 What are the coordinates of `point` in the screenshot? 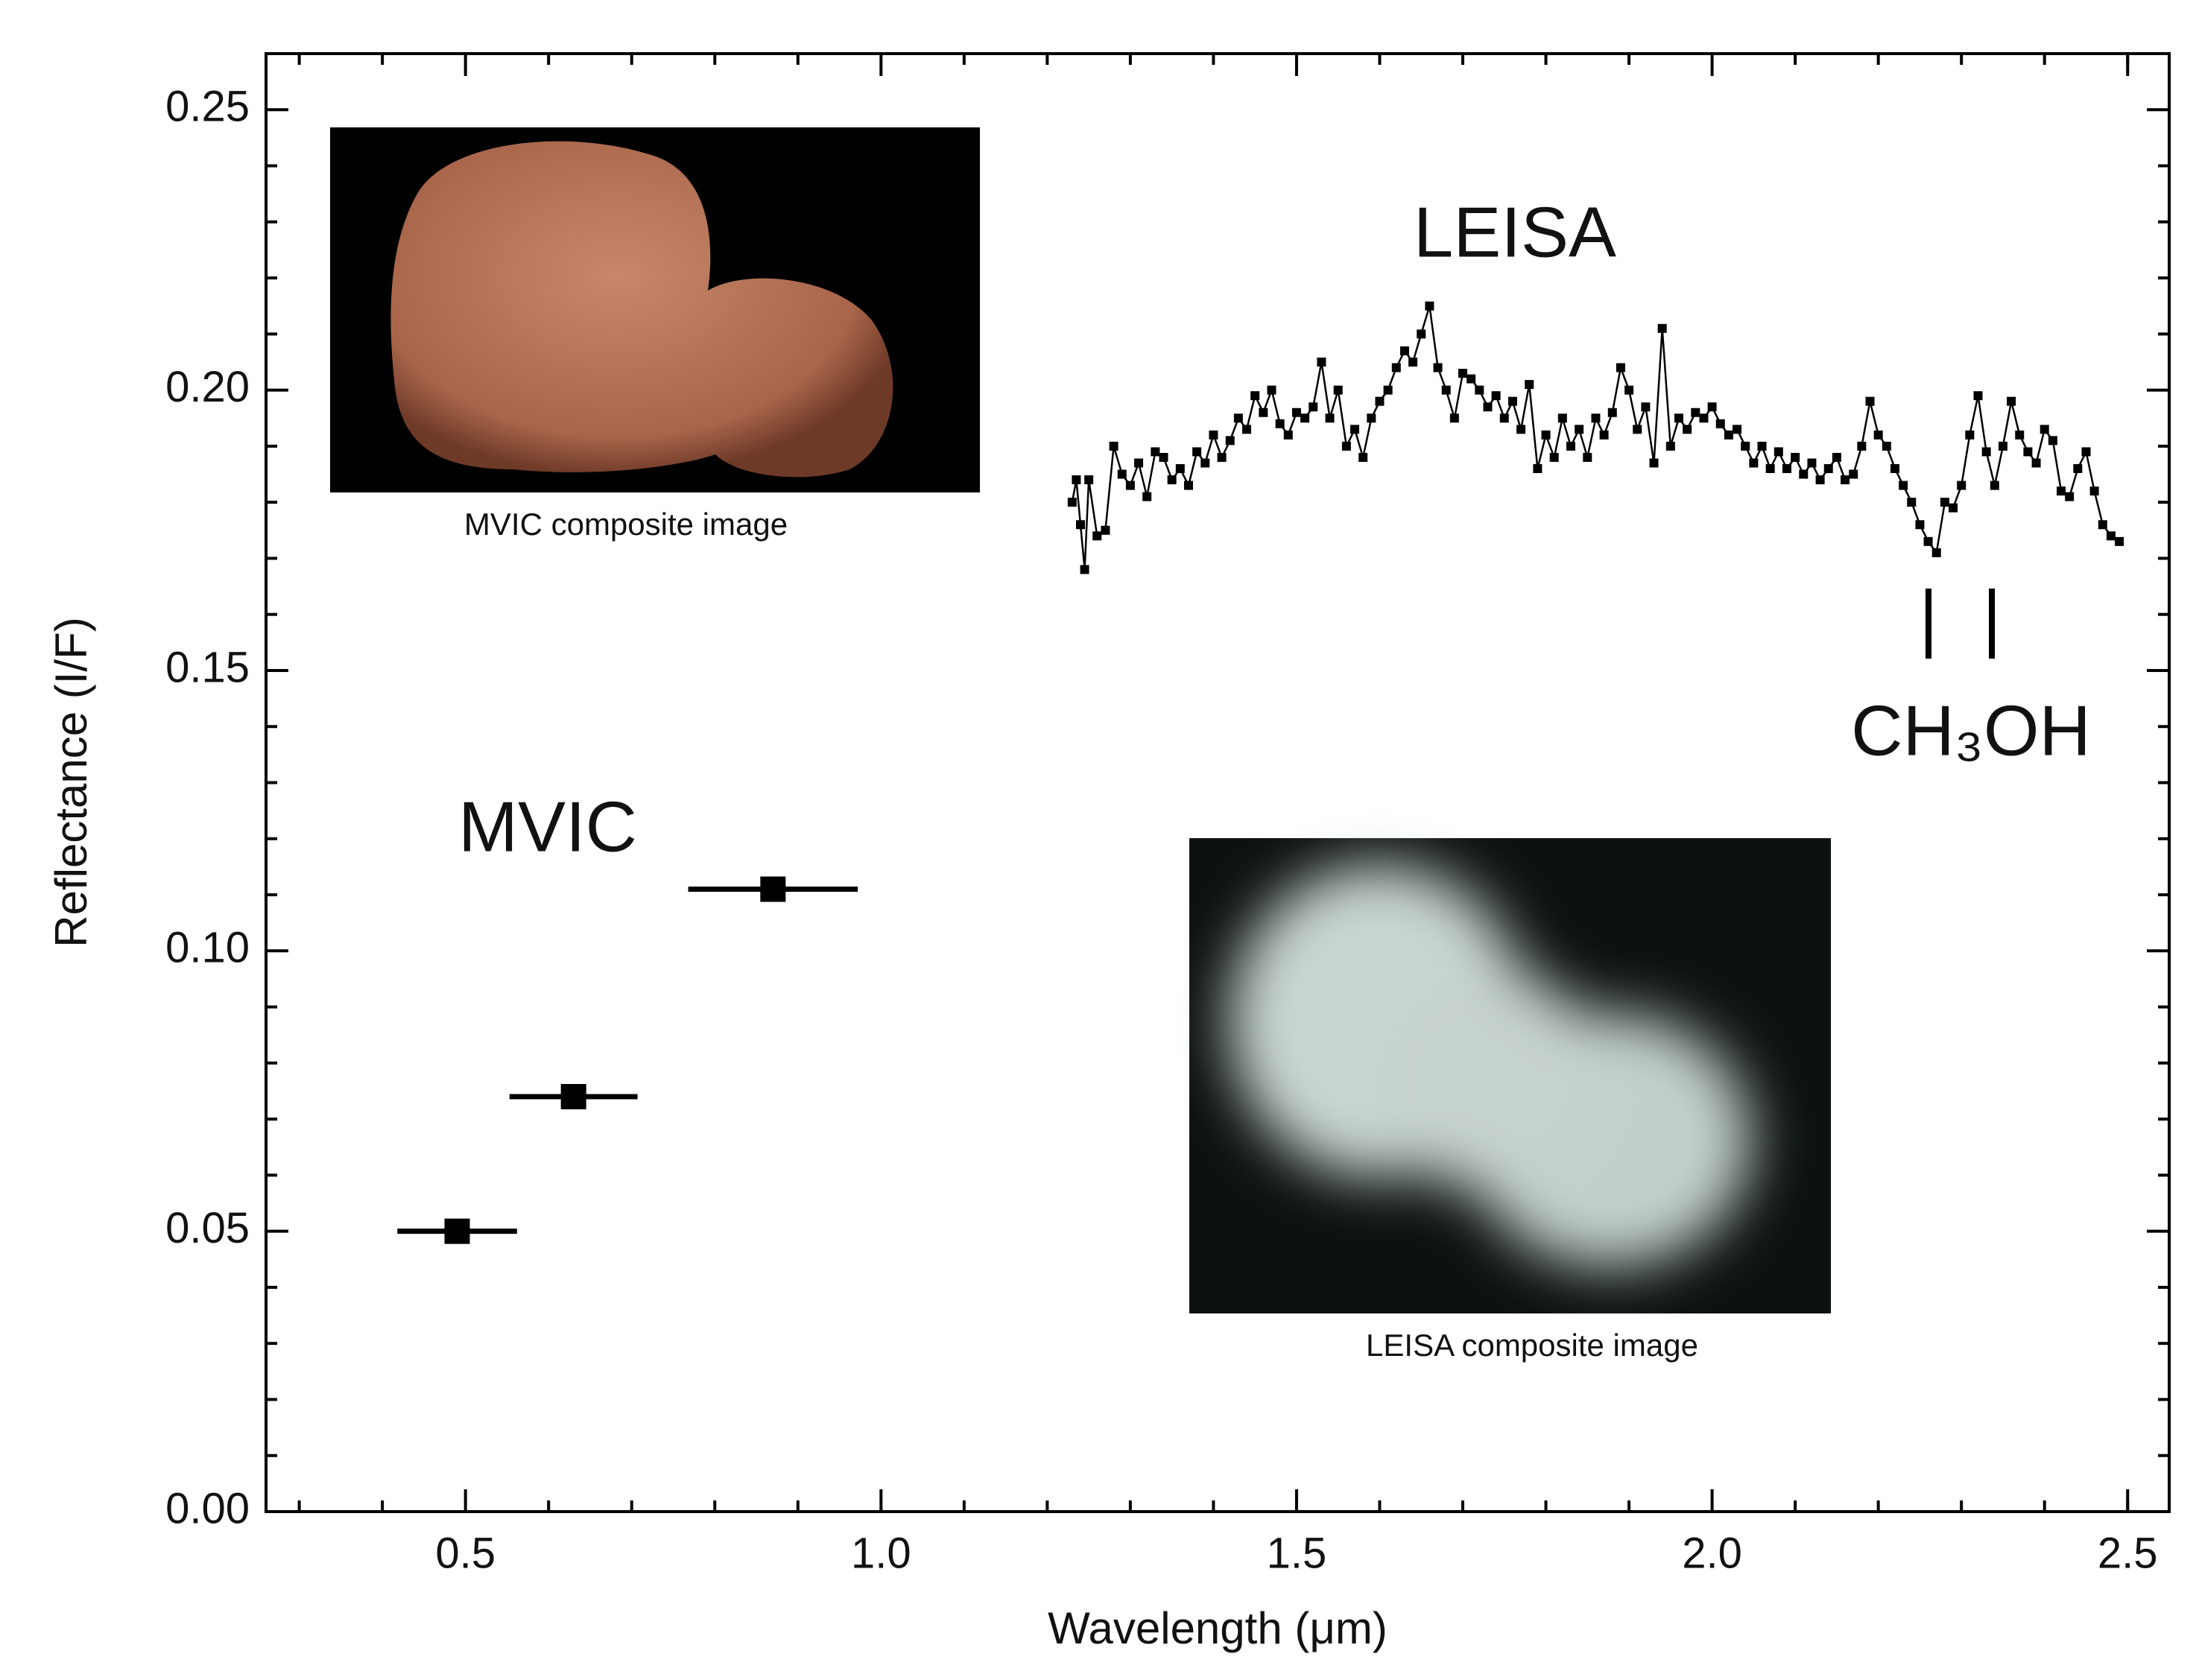 It's located at (773, 889).